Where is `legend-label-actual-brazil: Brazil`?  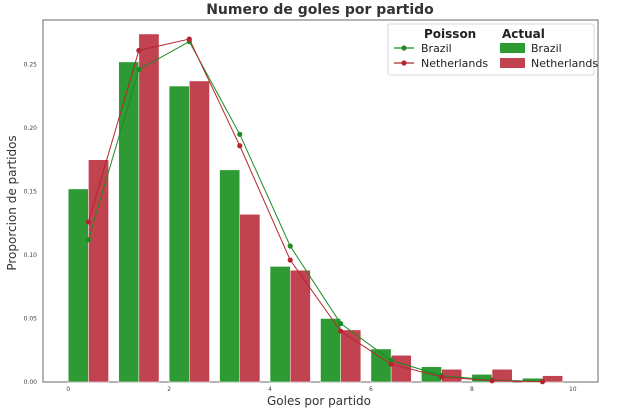 legend-label-actual-brazil: Brazil is located at coordinates (546, 48).